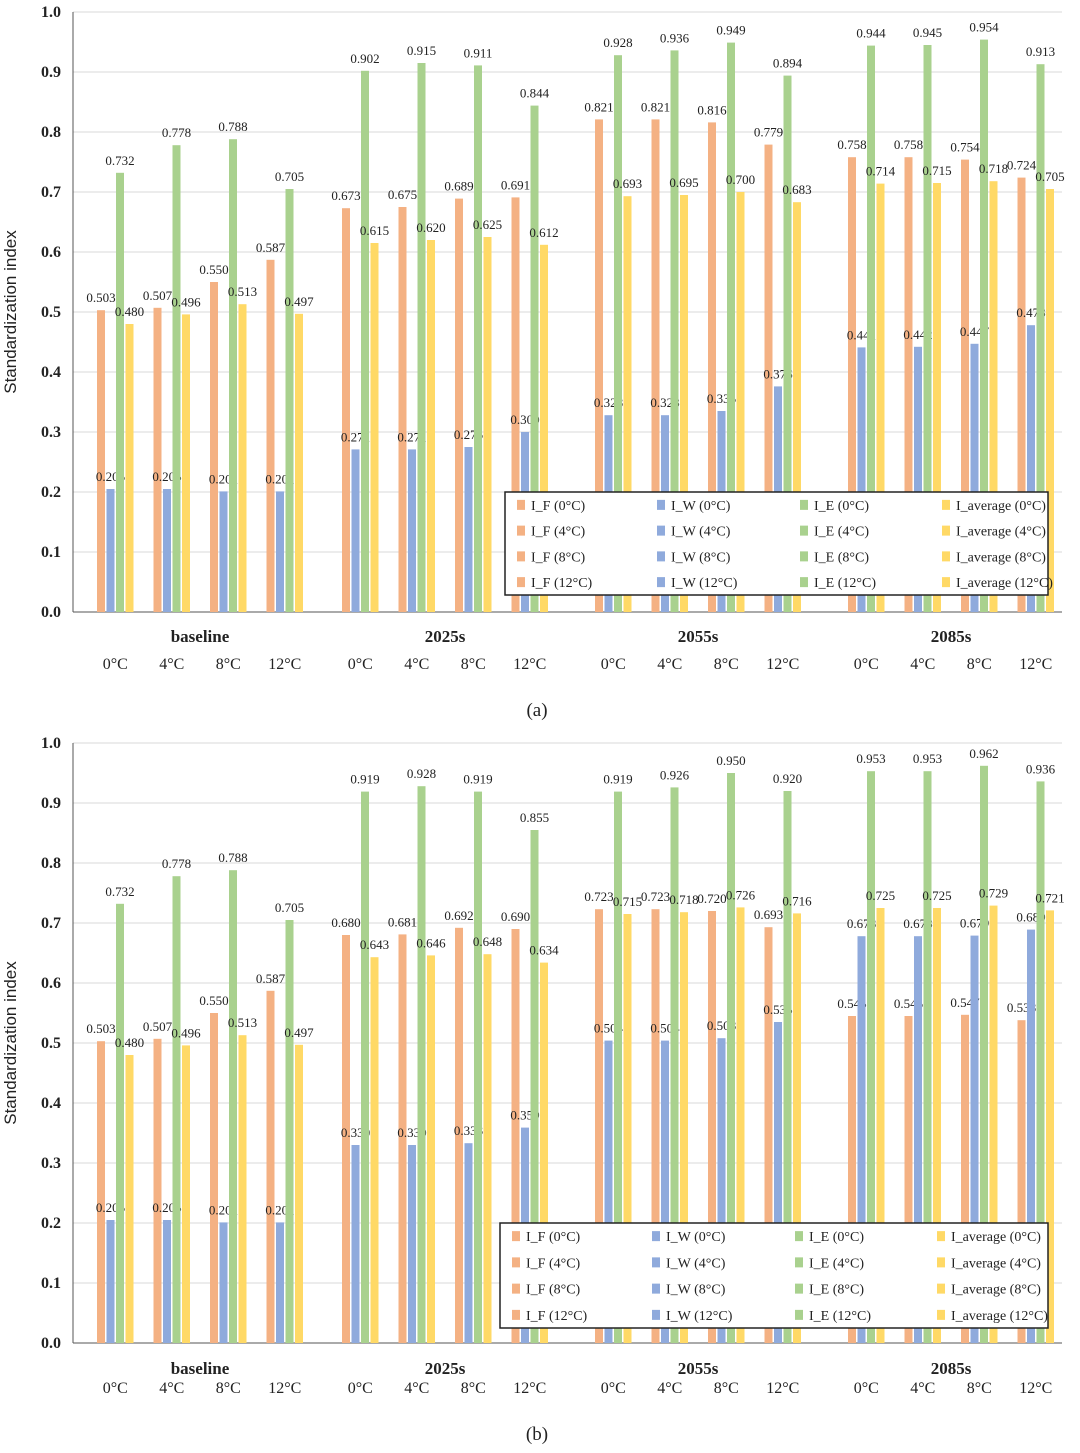 The height and width of the screenshot is (1453, 1080). I want to click on y-tick-label: 0.5, so click(51, 1043).